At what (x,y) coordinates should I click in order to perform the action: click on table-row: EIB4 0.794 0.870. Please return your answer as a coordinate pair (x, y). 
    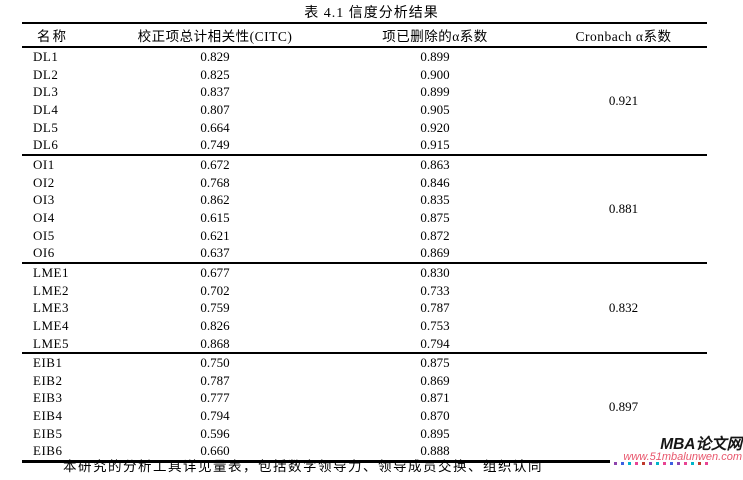
    Looking at the image, I should click on (364, 416).